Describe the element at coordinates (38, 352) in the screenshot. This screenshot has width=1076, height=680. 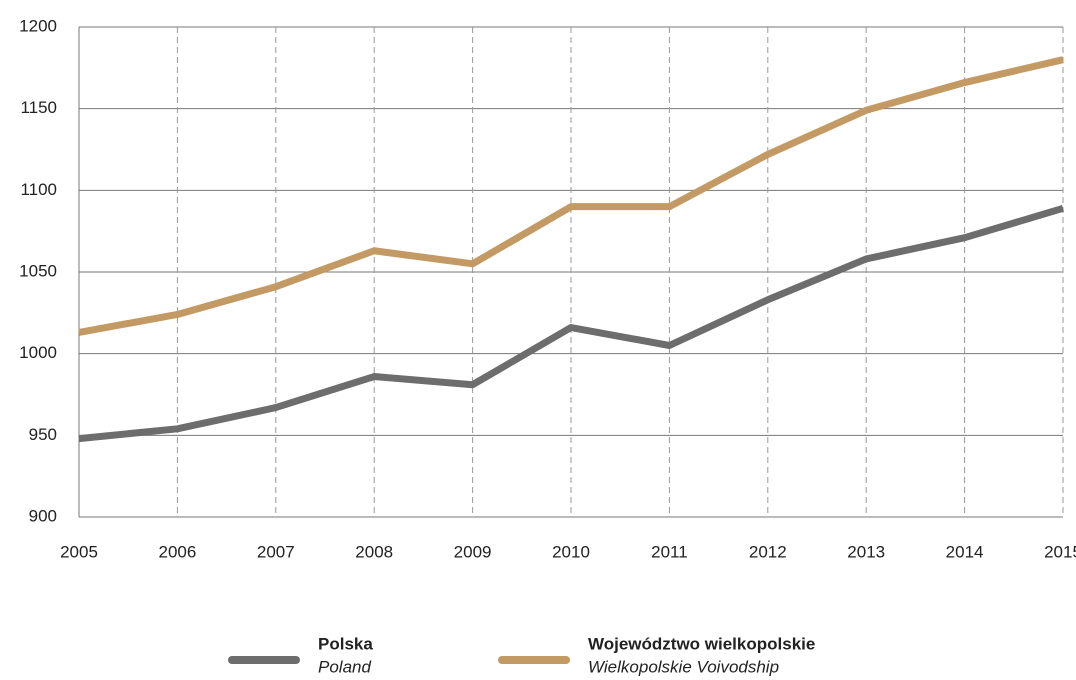
I see `y-tick-label: 1000` at that location.